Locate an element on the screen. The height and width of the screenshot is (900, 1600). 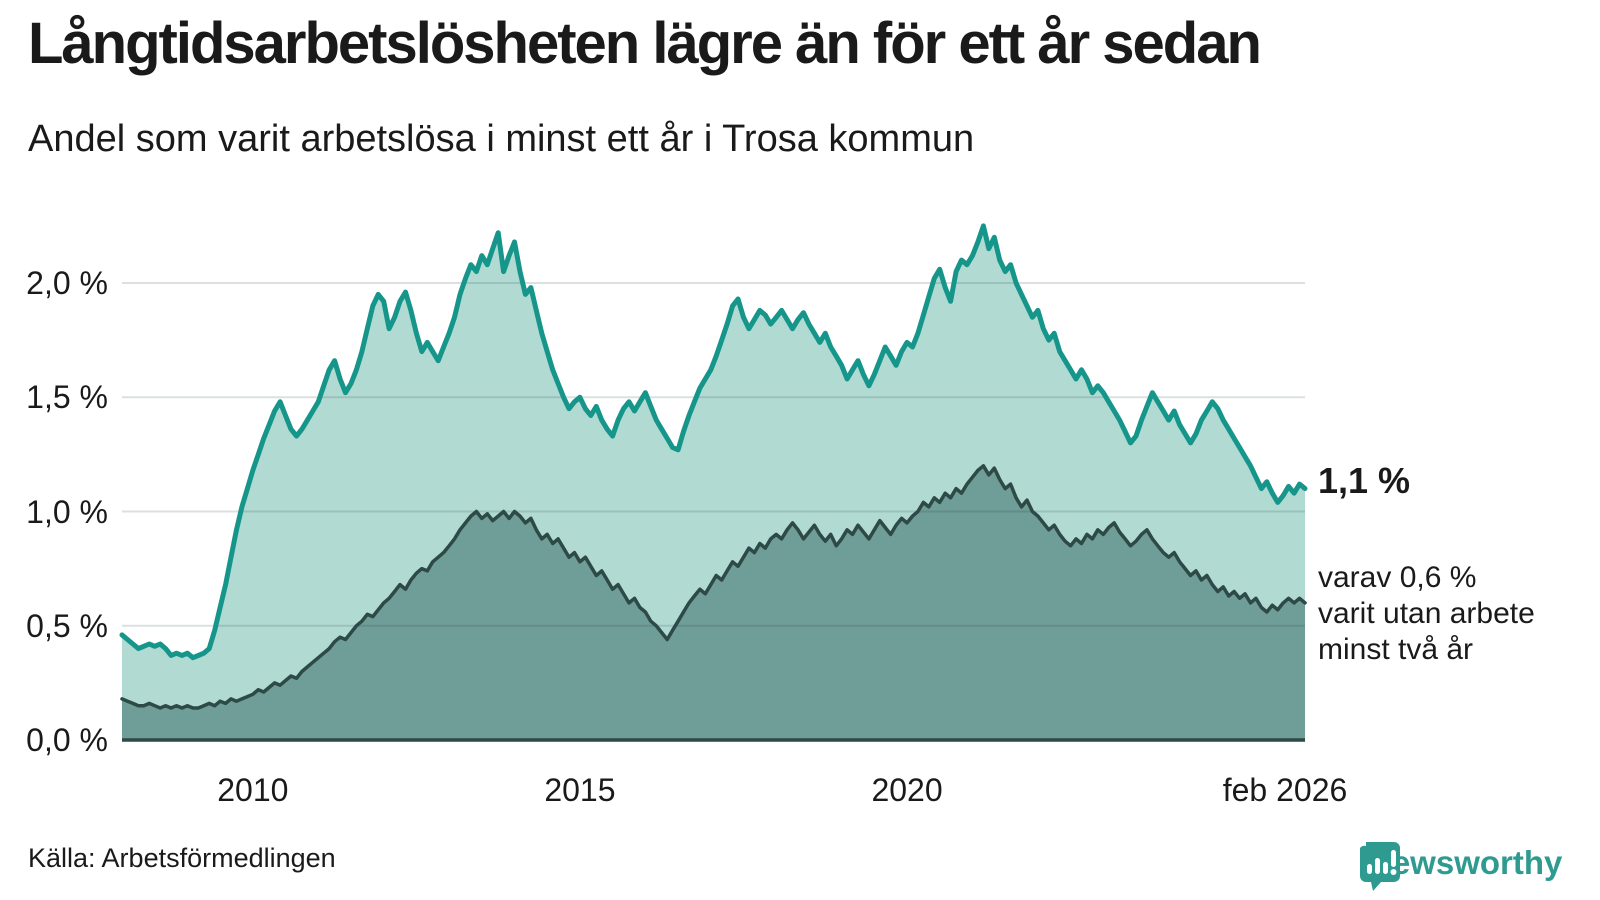
x-axis-label: feb 2026 is located at coordinates (1285, 790).